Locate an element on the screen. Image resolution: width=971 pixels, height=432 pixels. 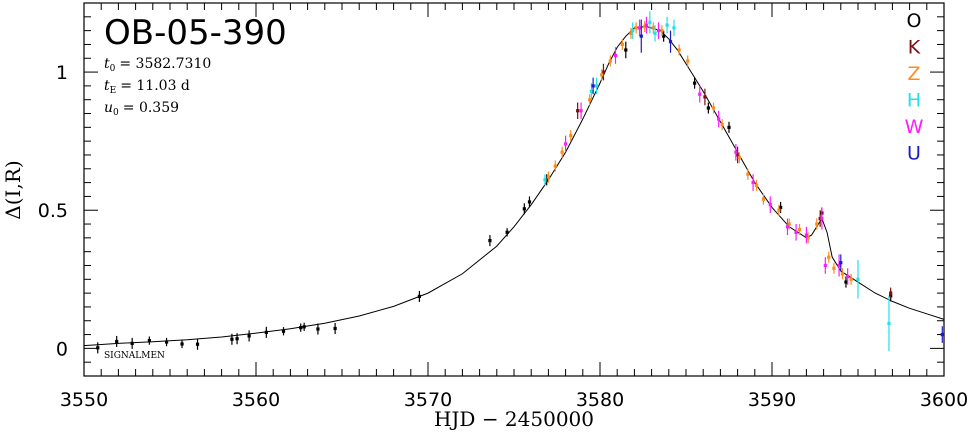
legend-entry-z: Z is located at coordinates (913, 74).